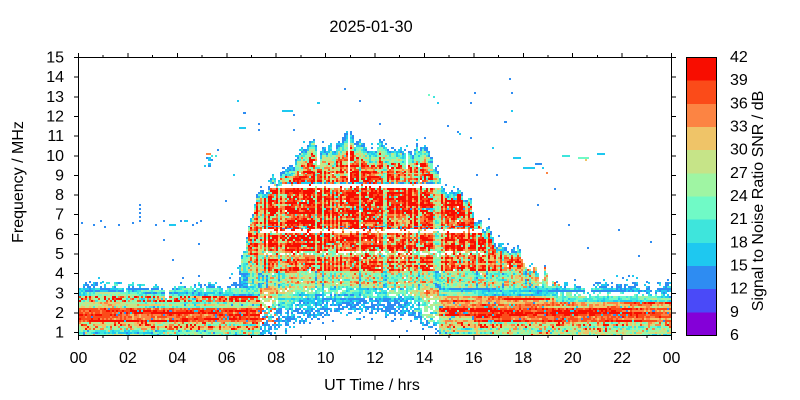 The image size is (800, 400). I want to click on svg-text: 08, so click(276, 358).